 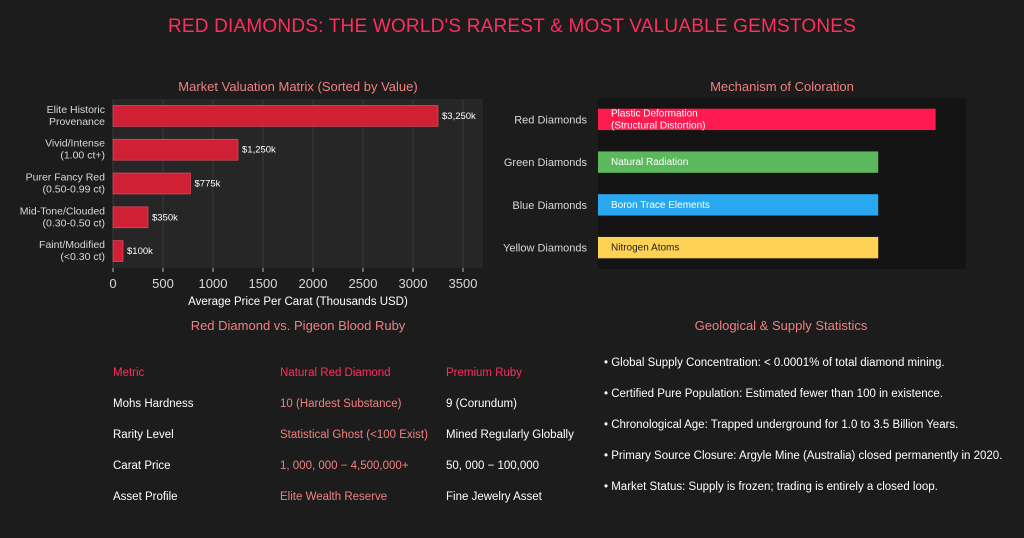 What do you see at coordinates (344, 465) in the screenshot?
I see `row-red-diamond: 1, 000, 000 − 4,500,000+` at bounding box center [344, 465].